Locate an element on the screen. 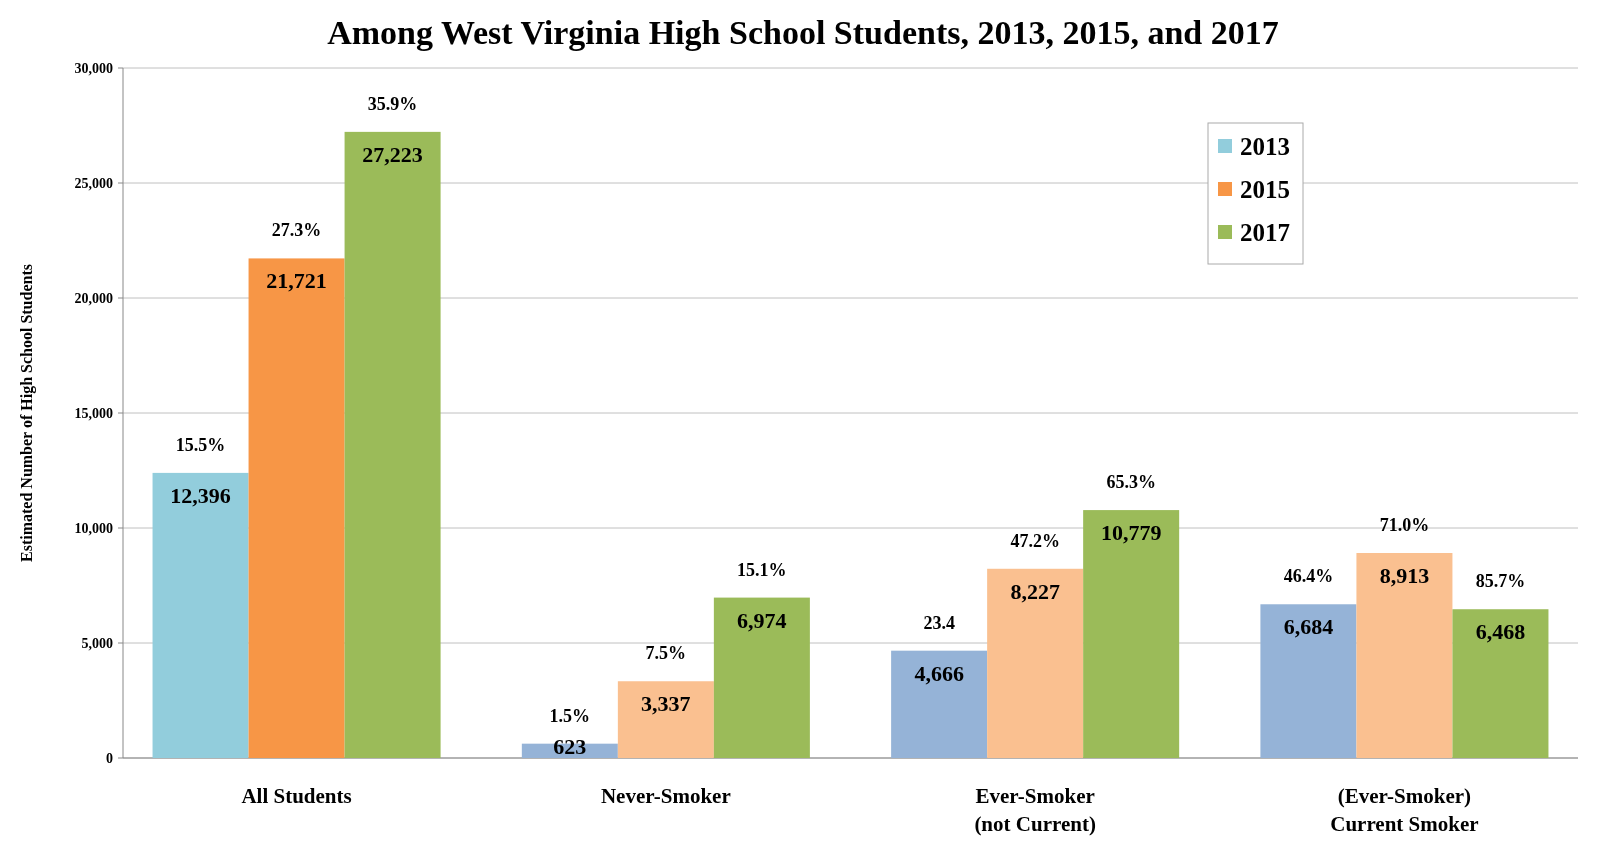  annotation: 47.2% is located at coordinates (1035, 540).